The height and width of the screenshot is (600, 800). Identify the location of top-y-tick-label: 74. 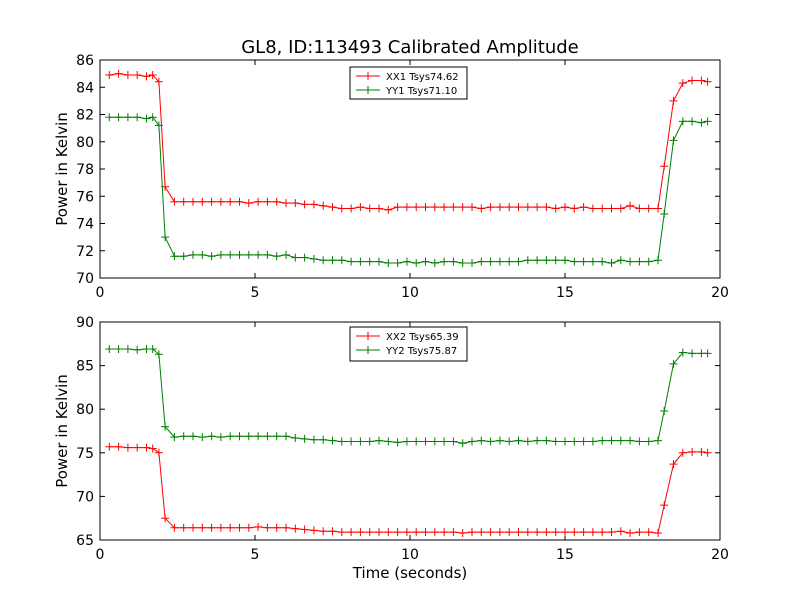
(85, 225).